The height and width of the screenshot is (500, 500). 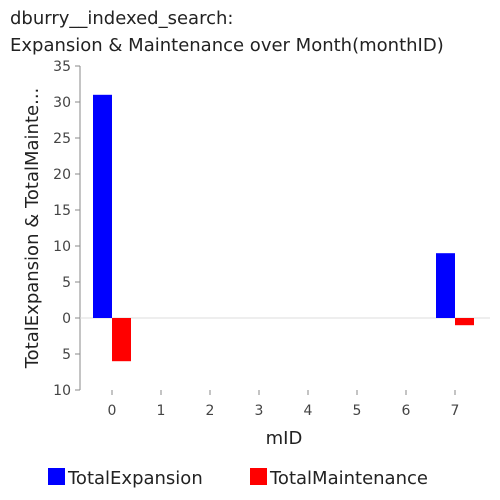 I want to click on y-tick-label: 25, so click(x=62, y=139).